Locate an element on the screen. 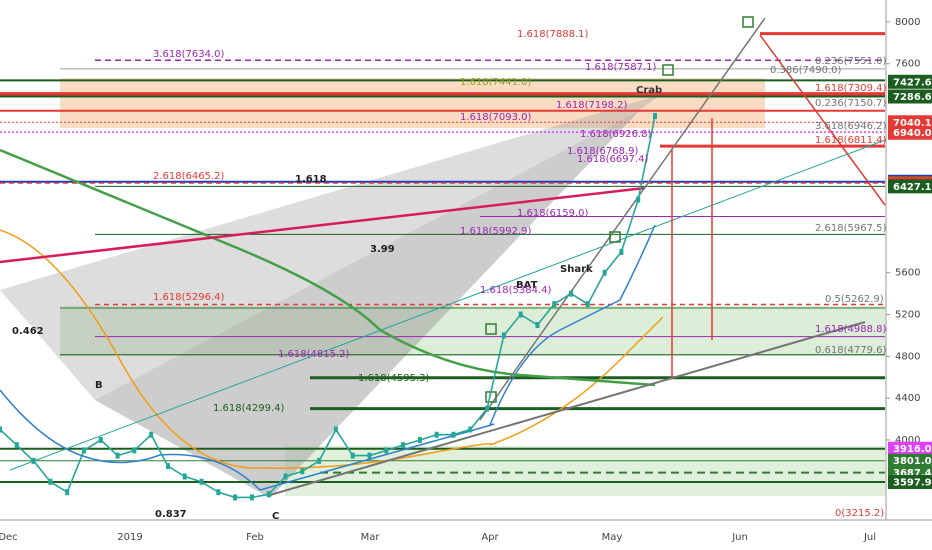 The width and height of the screenshot is (932, 550). annotation: 1.618(4595.3) is located at coordinates (394, 378).